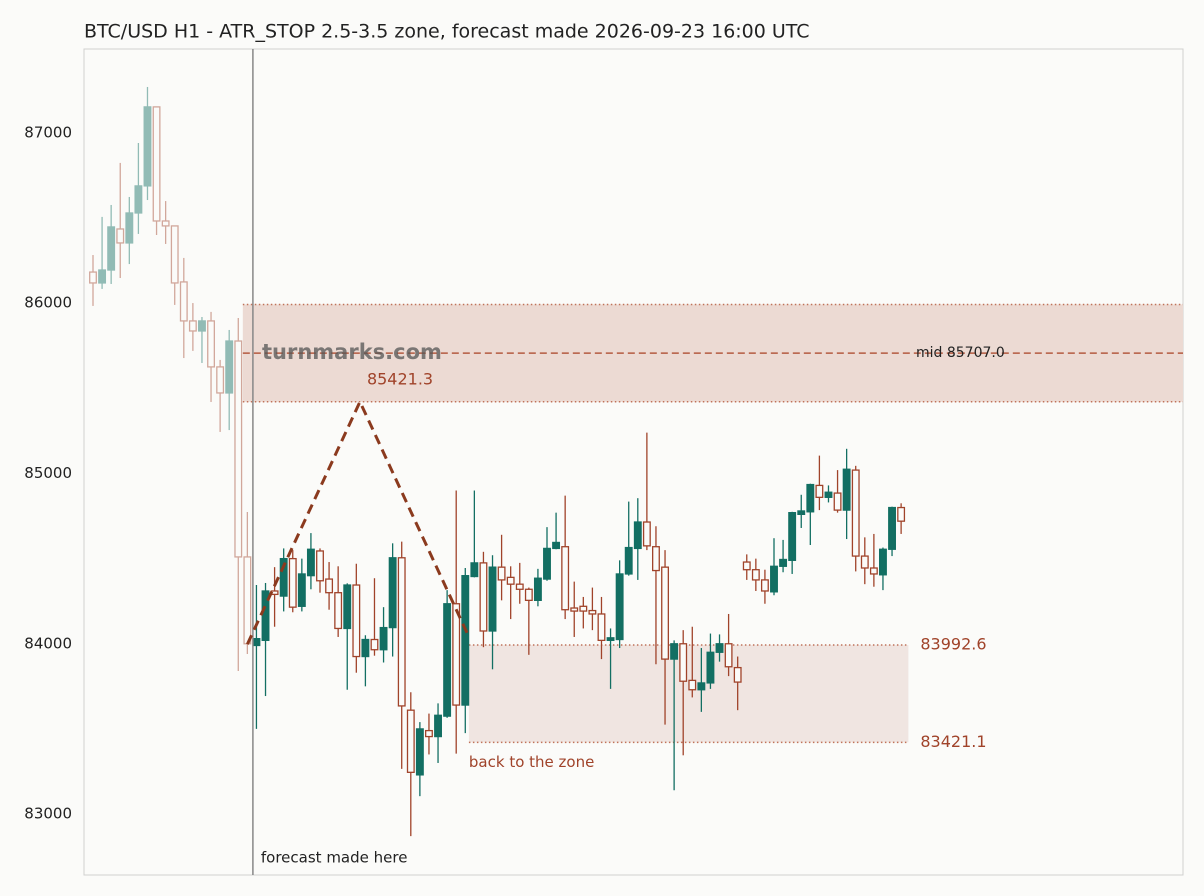 The width and height of the screenshot is (1204, 896). What do you see at coordinates (48, 814) in the screenshot?
I see `y-tick-label: 83000` at bounding box center [48, 814].